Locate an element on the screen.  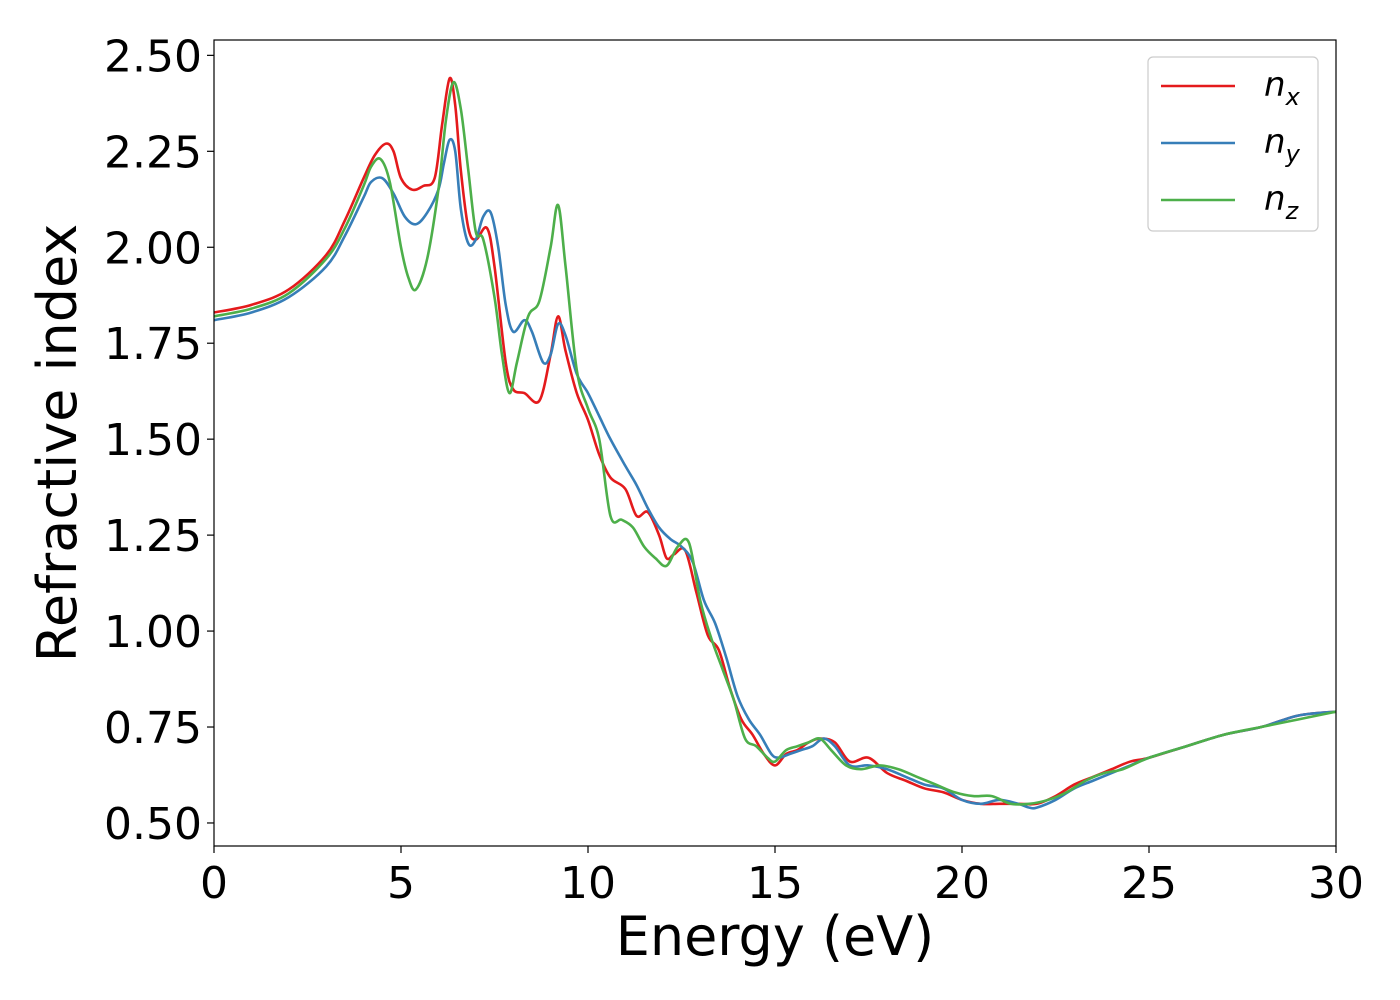
y-tick-label: 1.75 is located at coordinates (153, 344).